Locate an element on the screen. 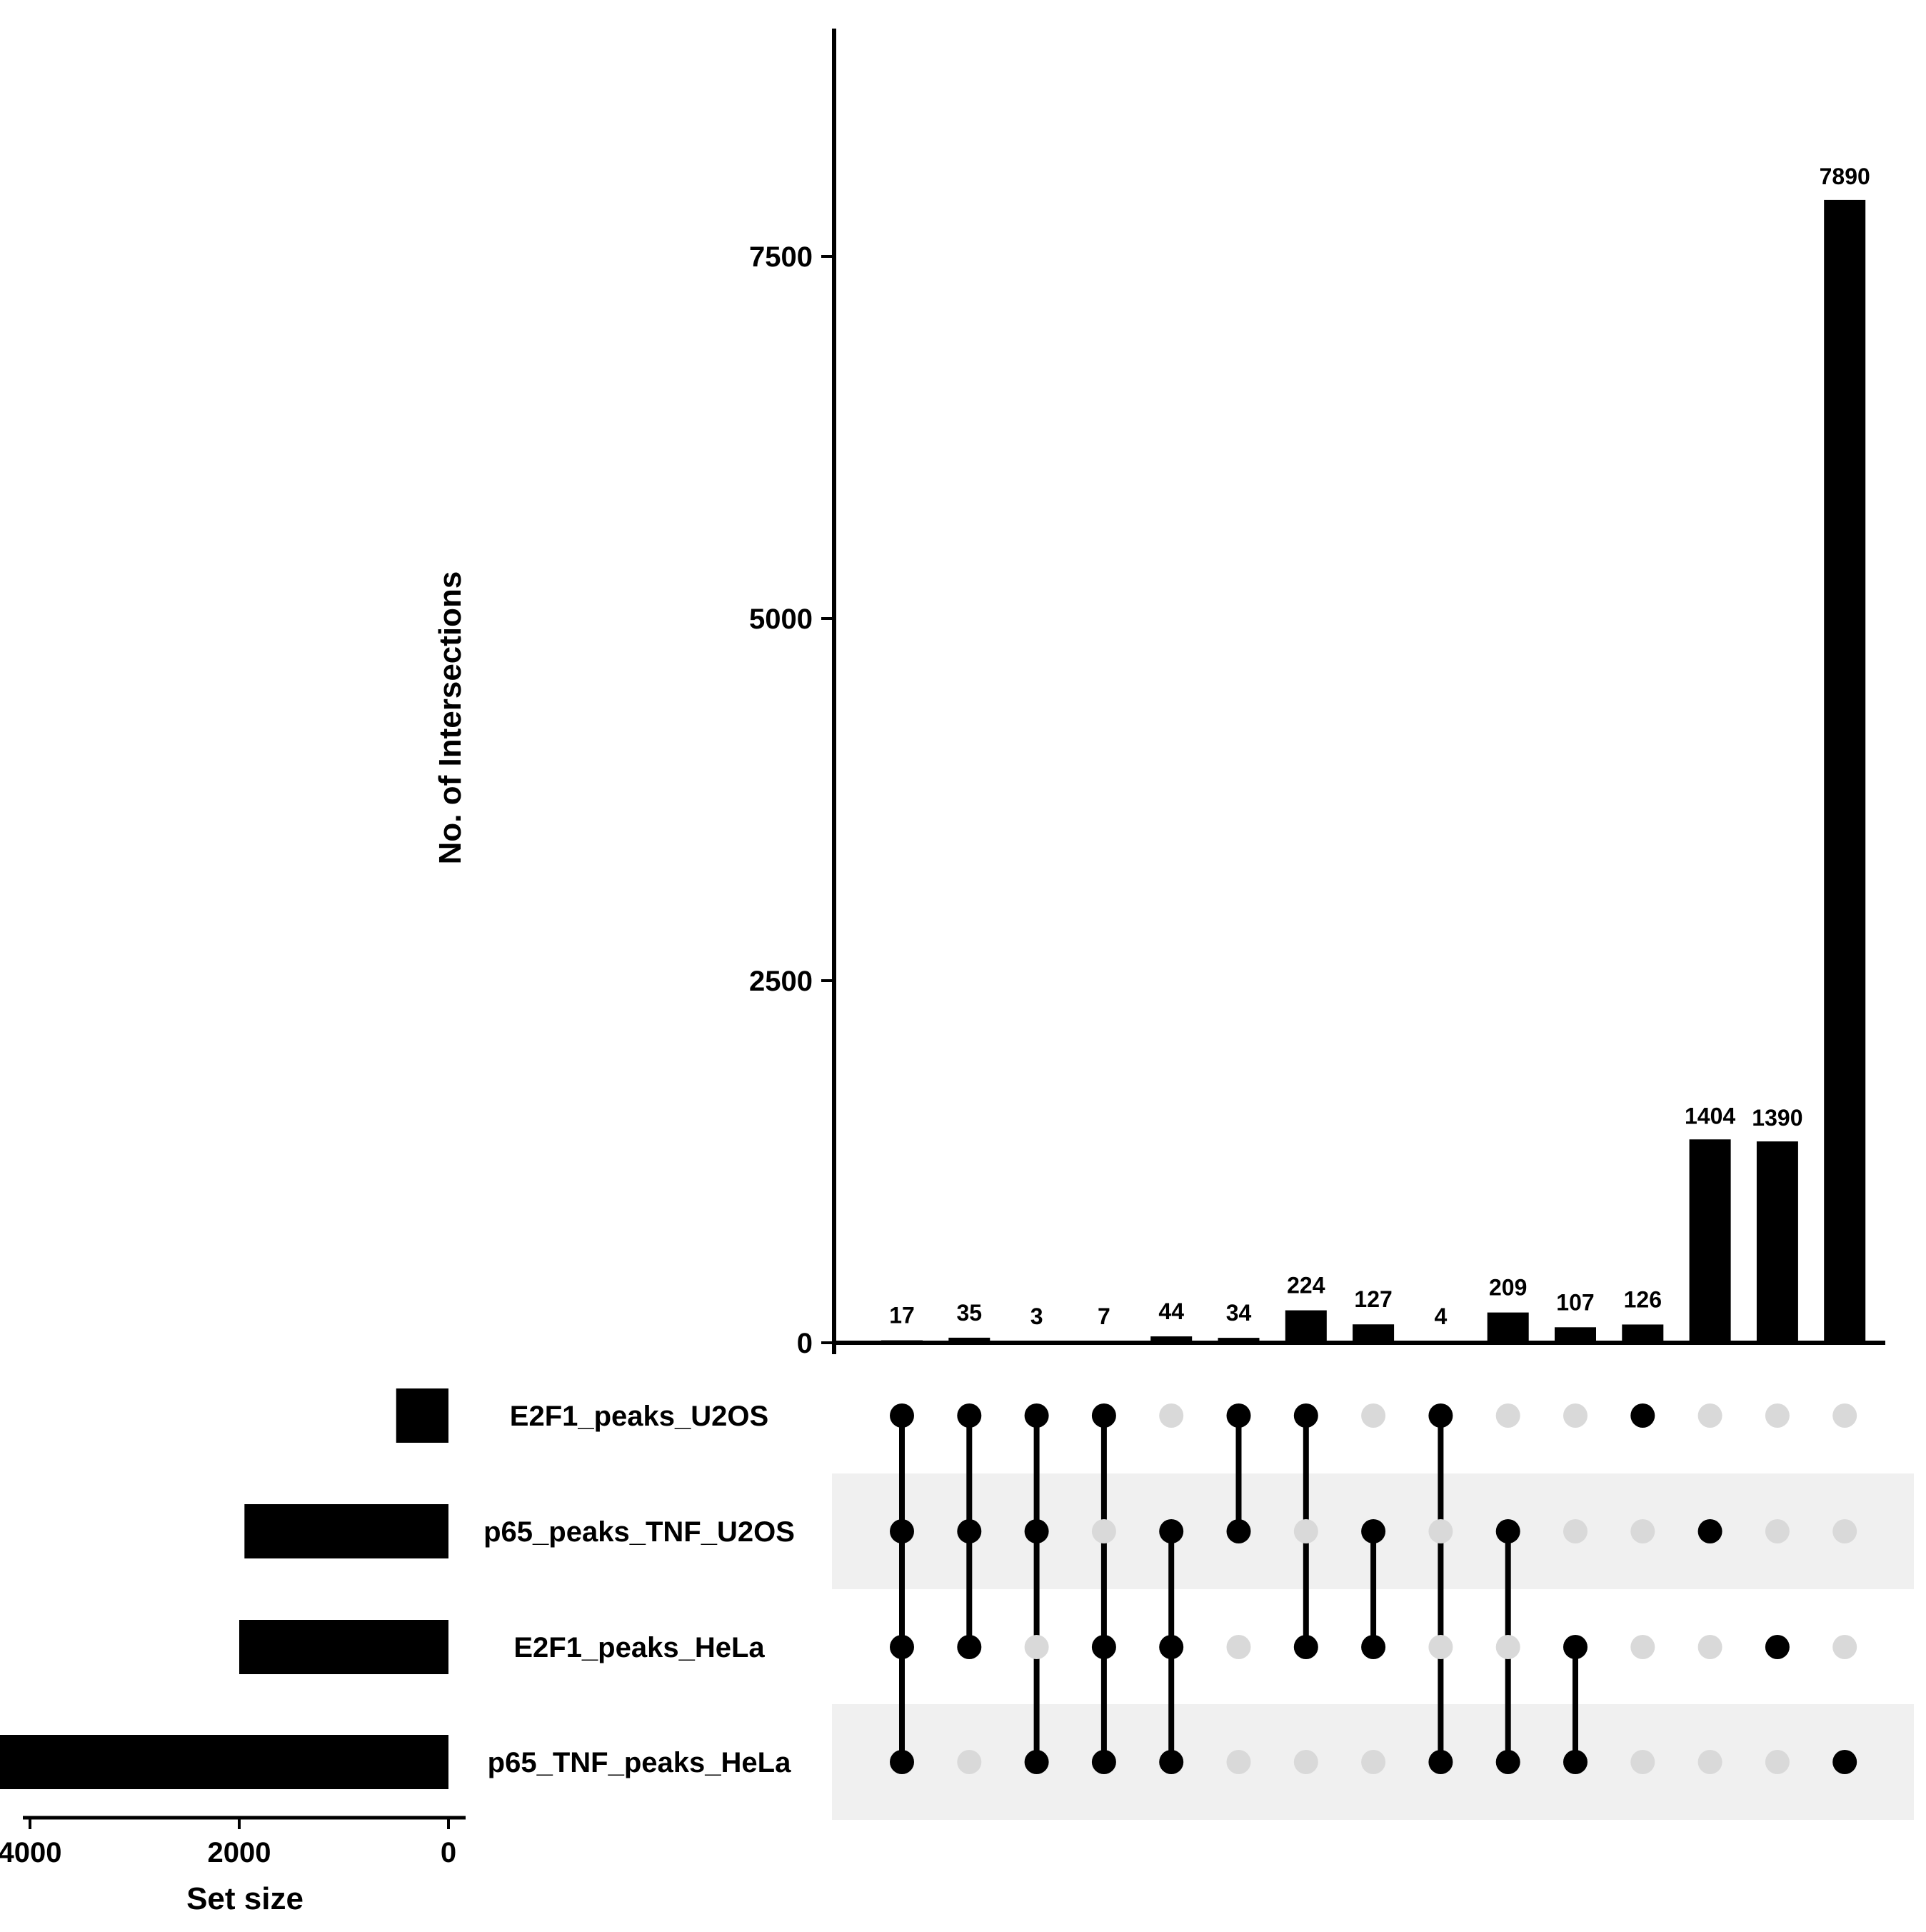  intersection-value-label: 4 is located at coordinates (1441, 1316).